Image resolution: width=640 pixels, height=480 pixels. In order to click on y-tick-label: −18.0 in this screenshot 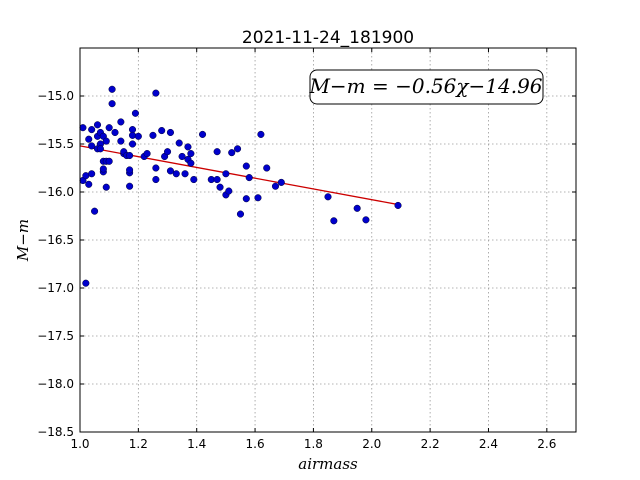, I will do `click(55, 384)`.